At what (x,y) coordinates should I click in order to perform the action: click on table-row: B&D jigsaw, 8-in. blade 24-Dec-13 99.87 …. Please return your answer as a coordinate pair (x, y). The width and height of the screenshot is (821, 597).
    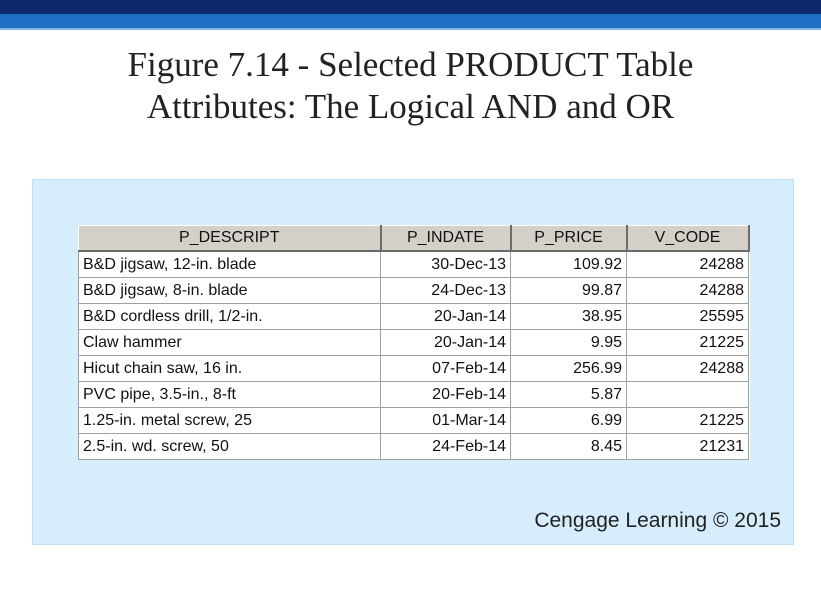
    Looking at the image, I should click on (413, 290).